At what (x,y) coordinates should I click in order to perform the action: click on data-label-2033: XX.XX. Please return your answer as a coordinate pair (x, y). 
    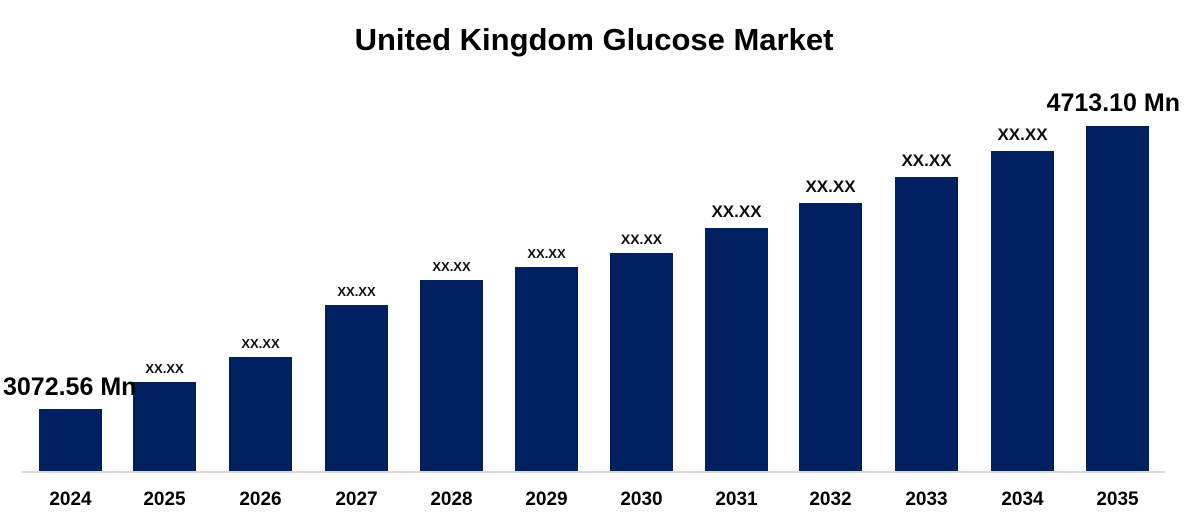
    Looking at the image, I should click on (926, 160).